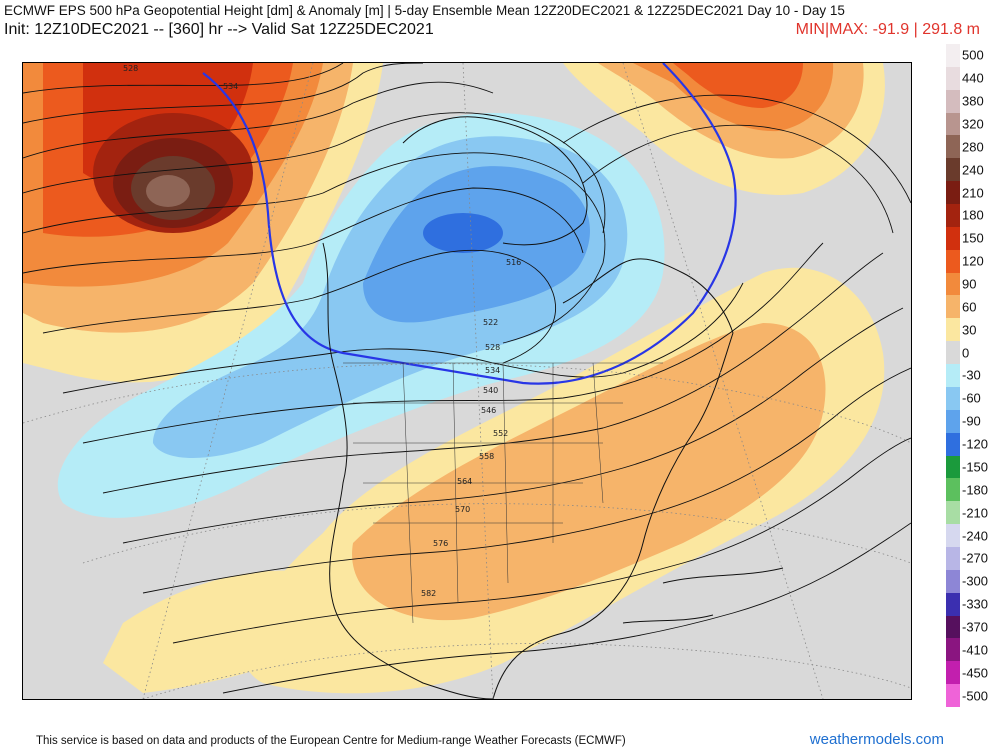  What do you see at coordinates (462, 509) in the screenshot?
I see `contour-label: 570` at bounding box center [462, 509].